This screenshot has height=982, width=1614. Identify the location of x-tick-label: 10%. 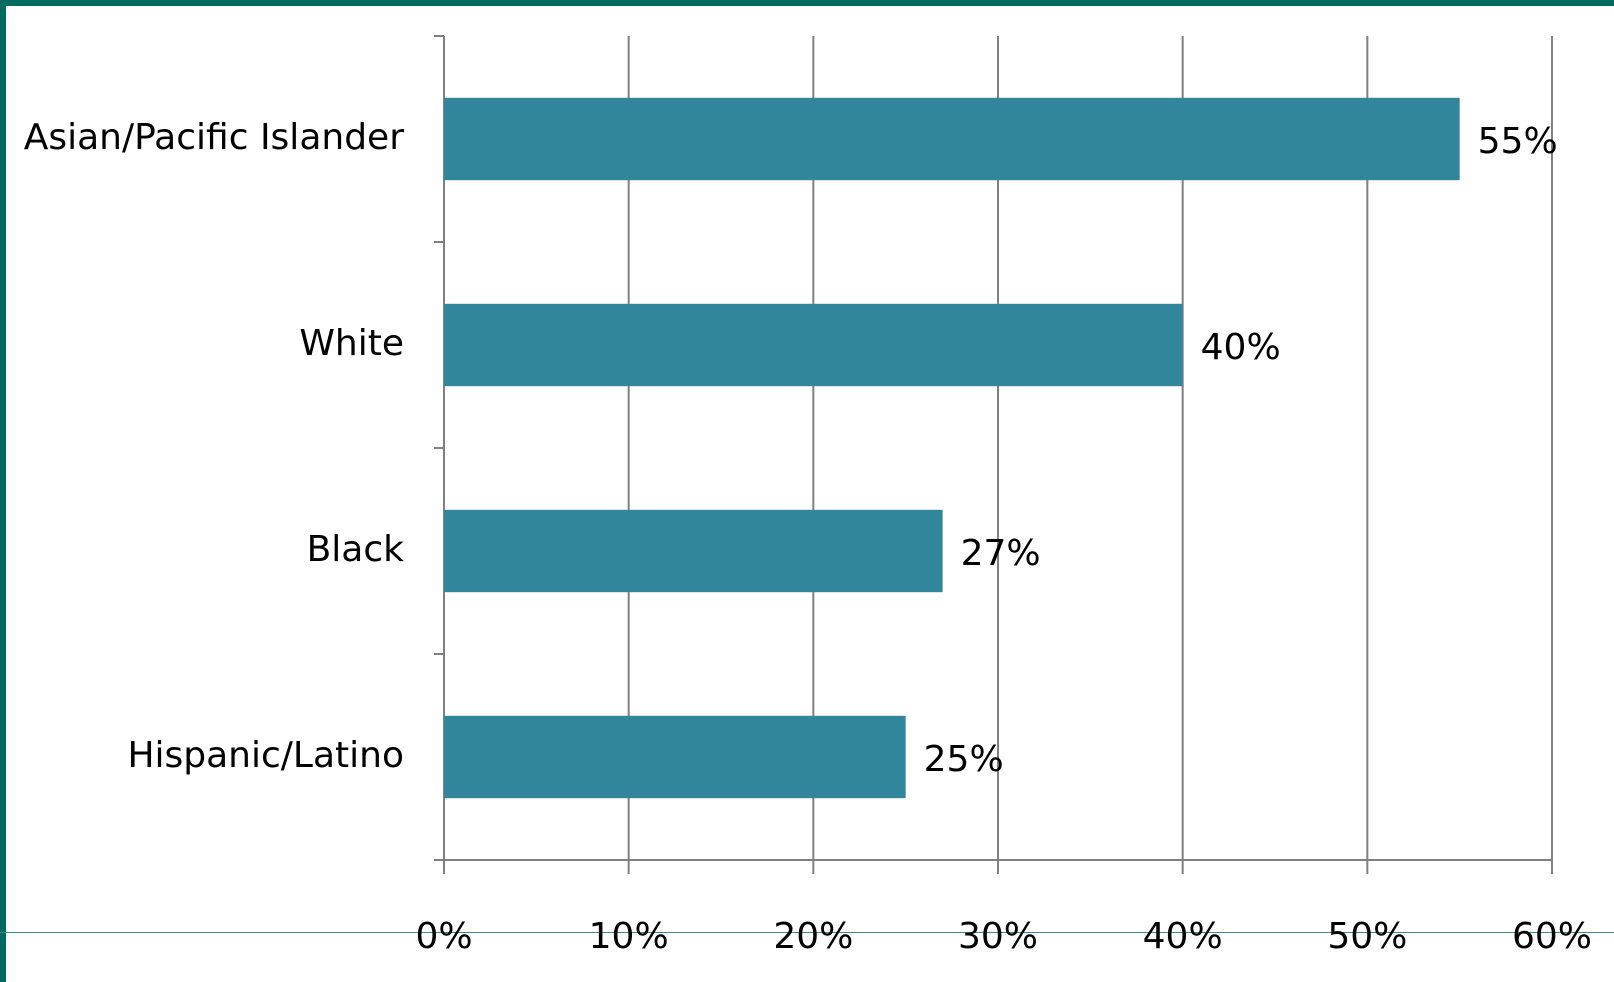
(629, 936).